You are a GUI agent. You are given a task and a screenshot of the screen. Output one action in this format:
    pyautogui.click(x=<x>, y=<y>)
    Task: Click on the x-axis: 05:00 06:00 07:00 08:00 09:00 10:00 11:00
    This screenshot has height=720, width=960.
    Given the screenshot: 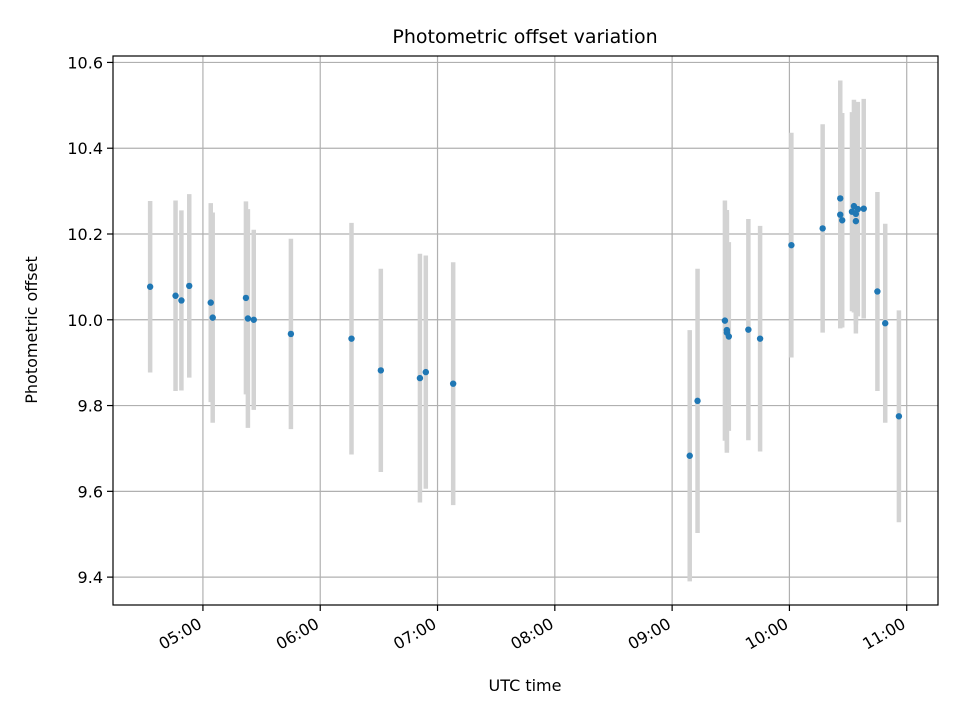 What is the action you would take?
    pyautogui.click(x=532, y=629)
    